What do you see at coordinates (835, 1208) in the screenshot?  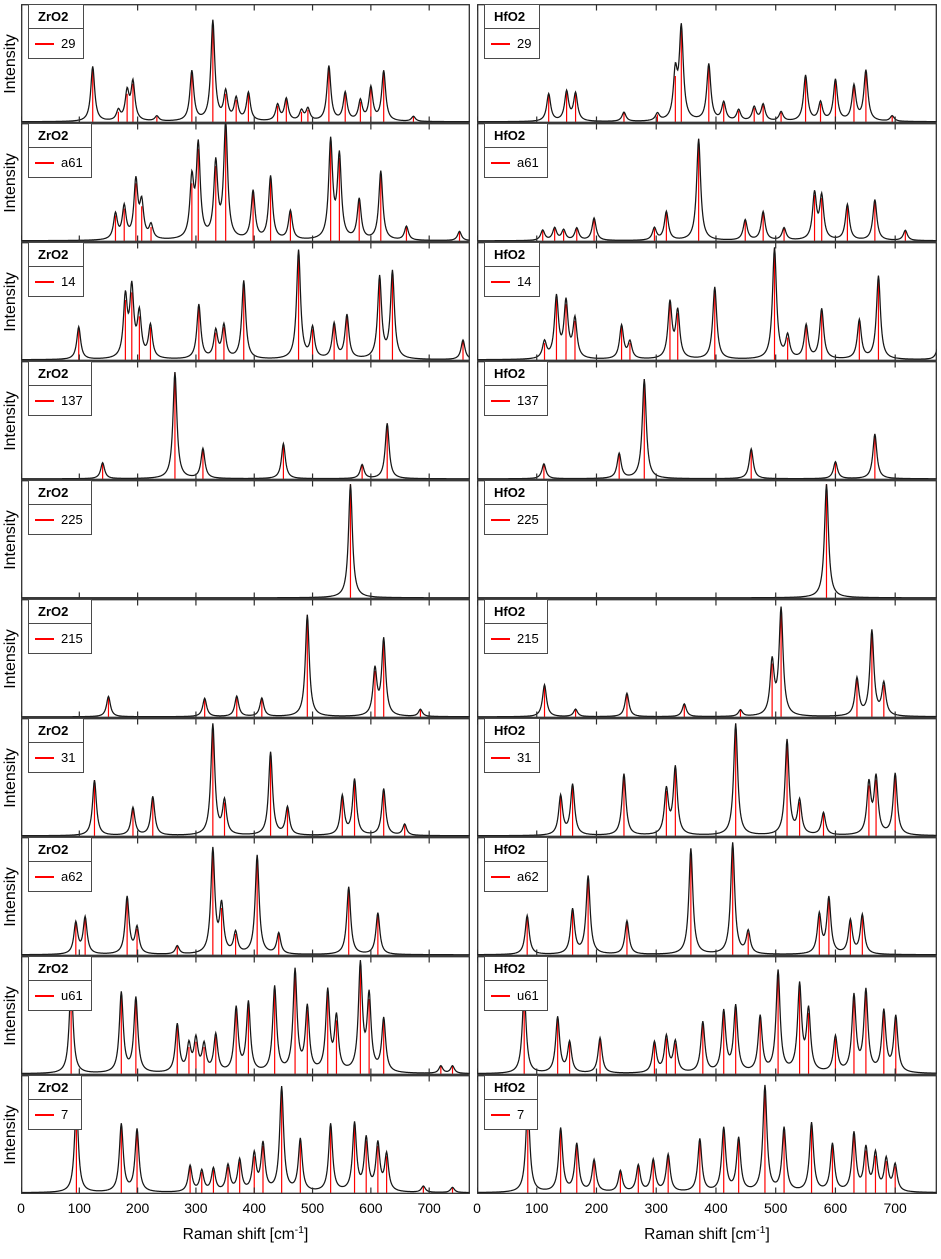 I see `x-axis-tick-label: 600` at bounding box center [835, 1208].